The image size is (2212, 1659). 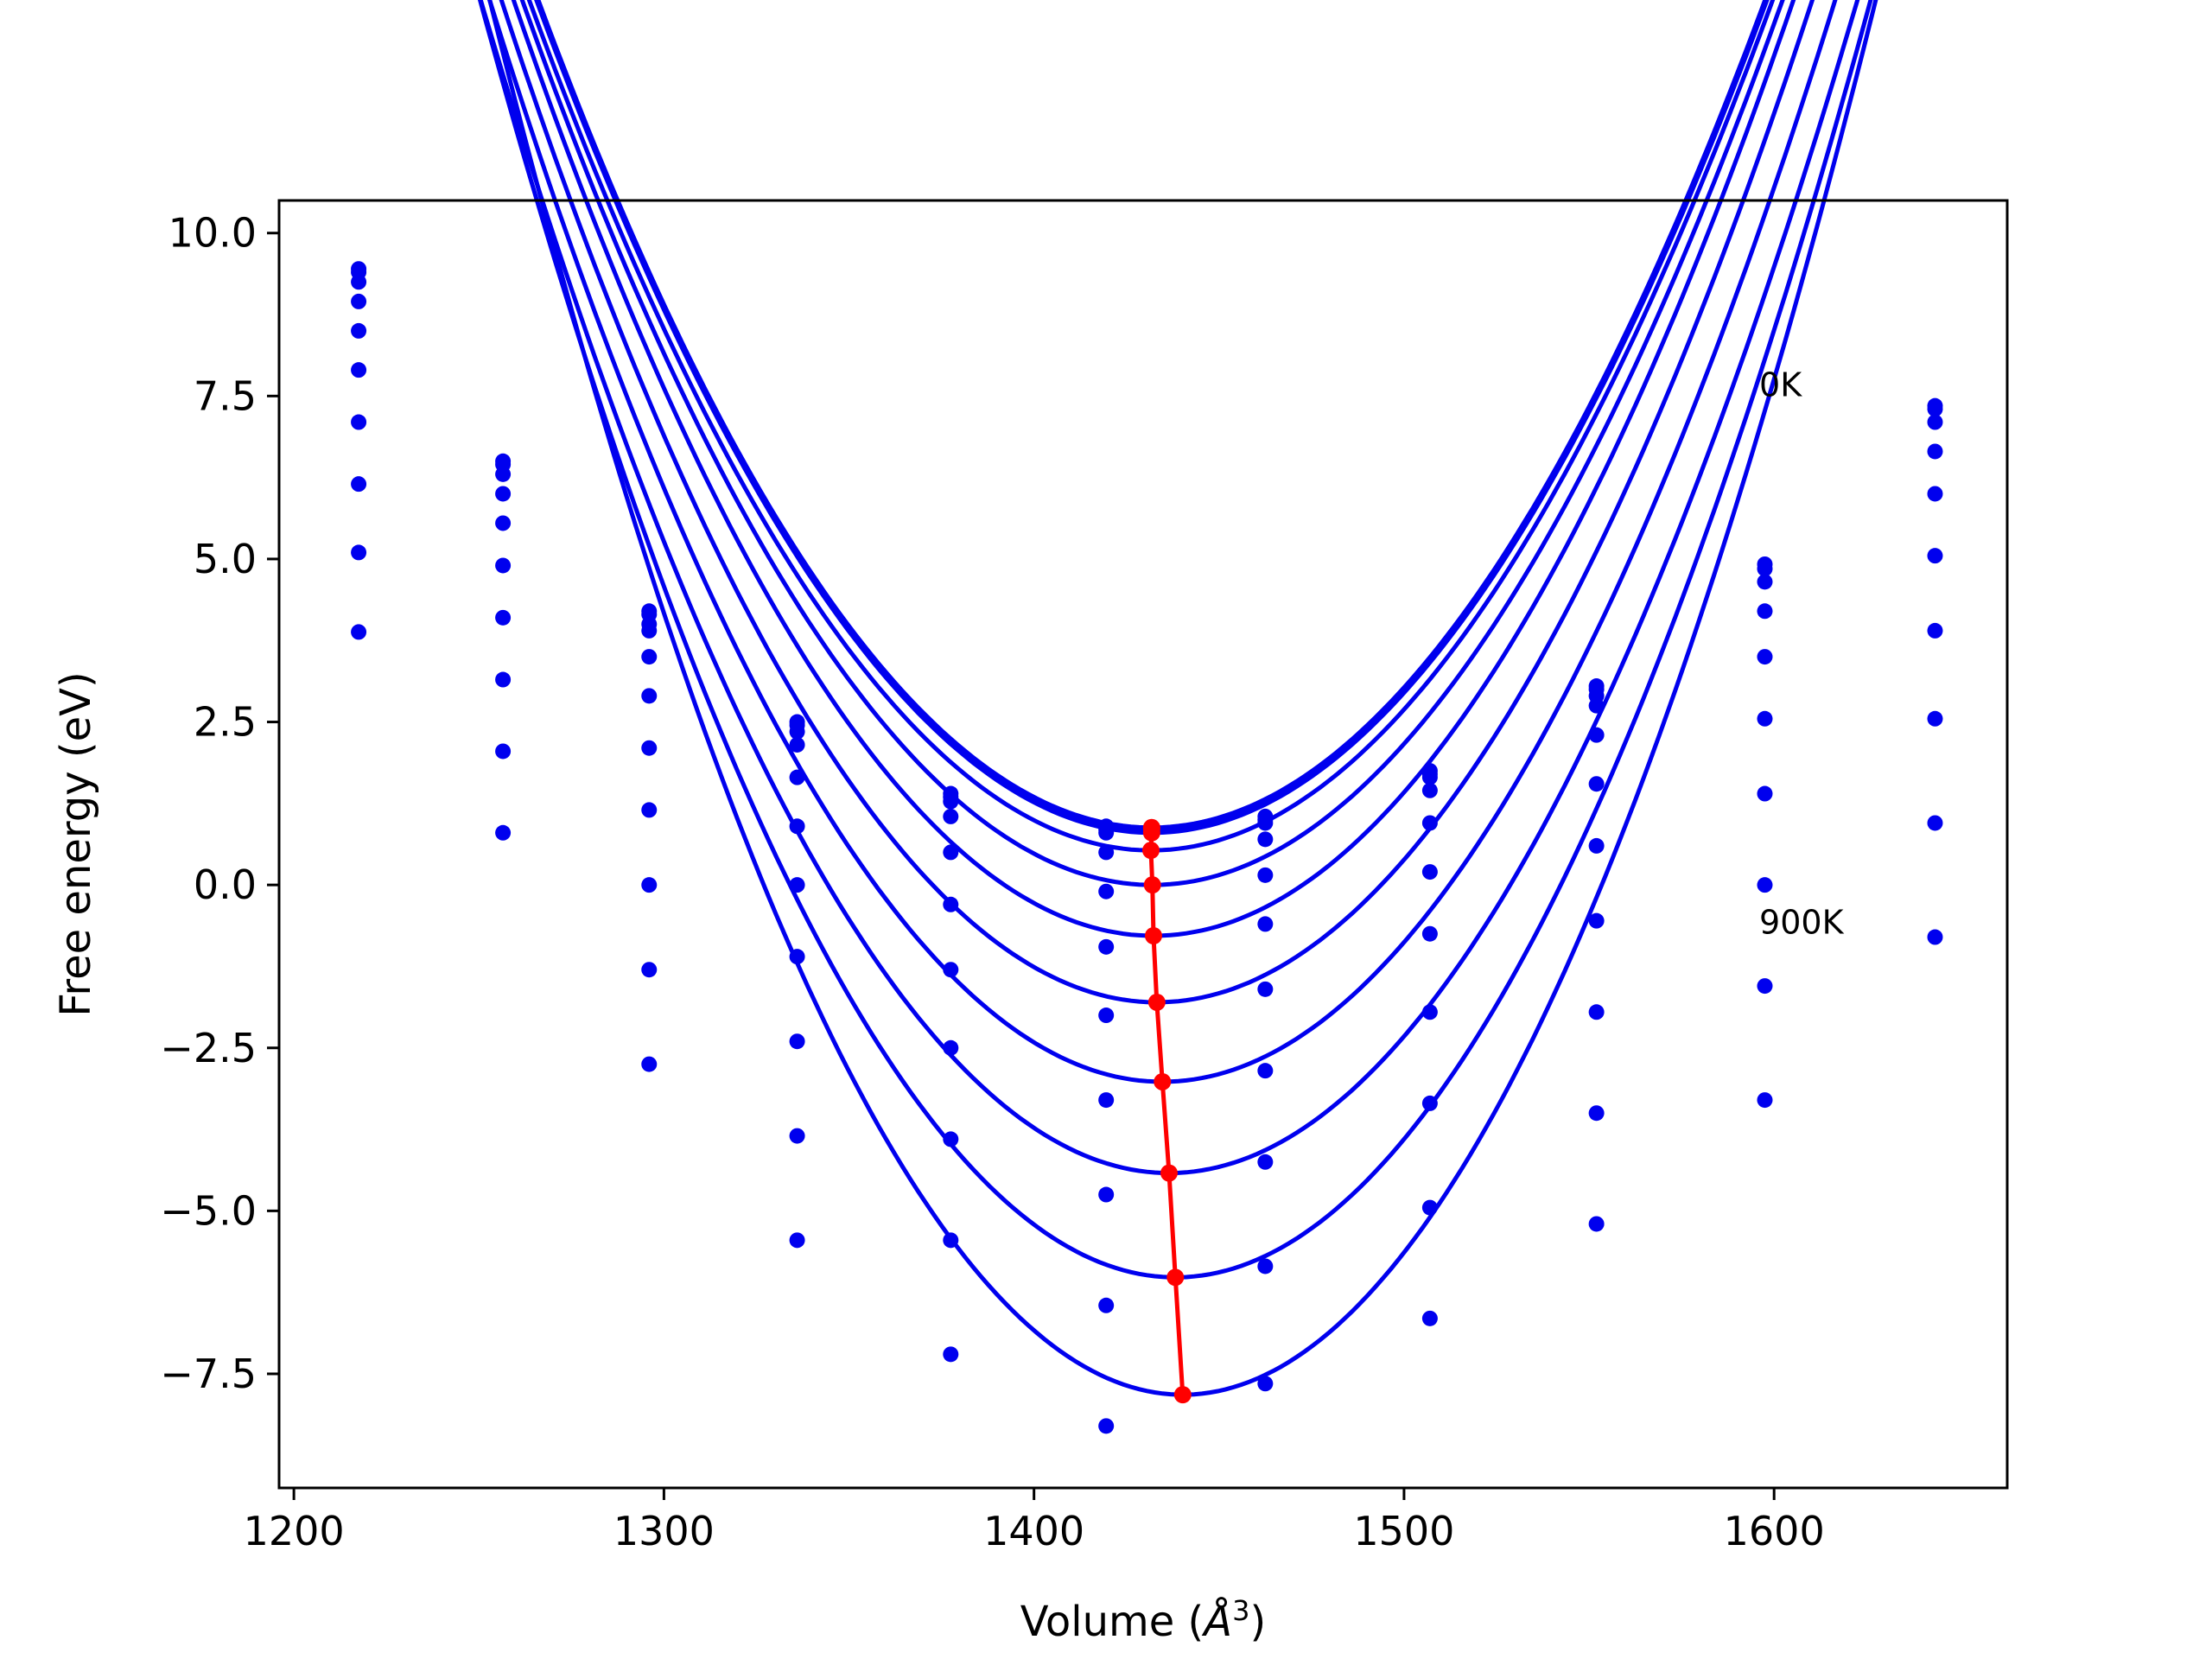 What do you see at coordinates (225, 559) in the screenshot?
I see `y-tick-label-3: 5.0` at bounding box center [225, 559].